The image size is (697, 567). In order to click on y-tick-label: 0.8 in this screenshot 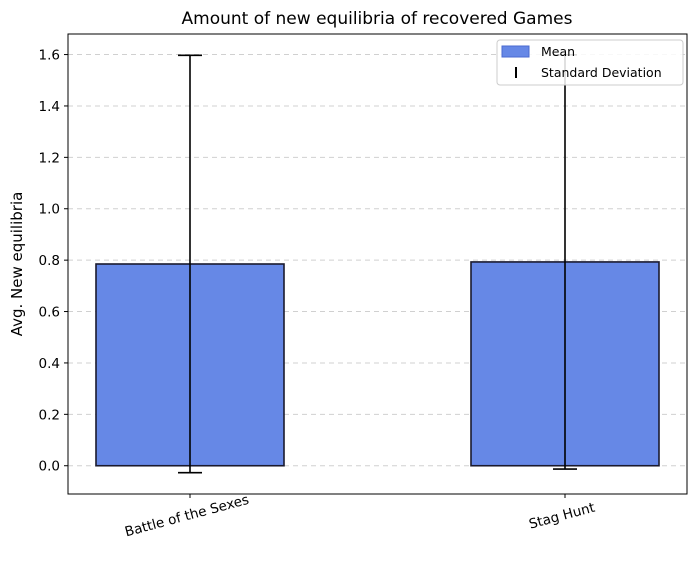, I will do `click(49, 261)`.